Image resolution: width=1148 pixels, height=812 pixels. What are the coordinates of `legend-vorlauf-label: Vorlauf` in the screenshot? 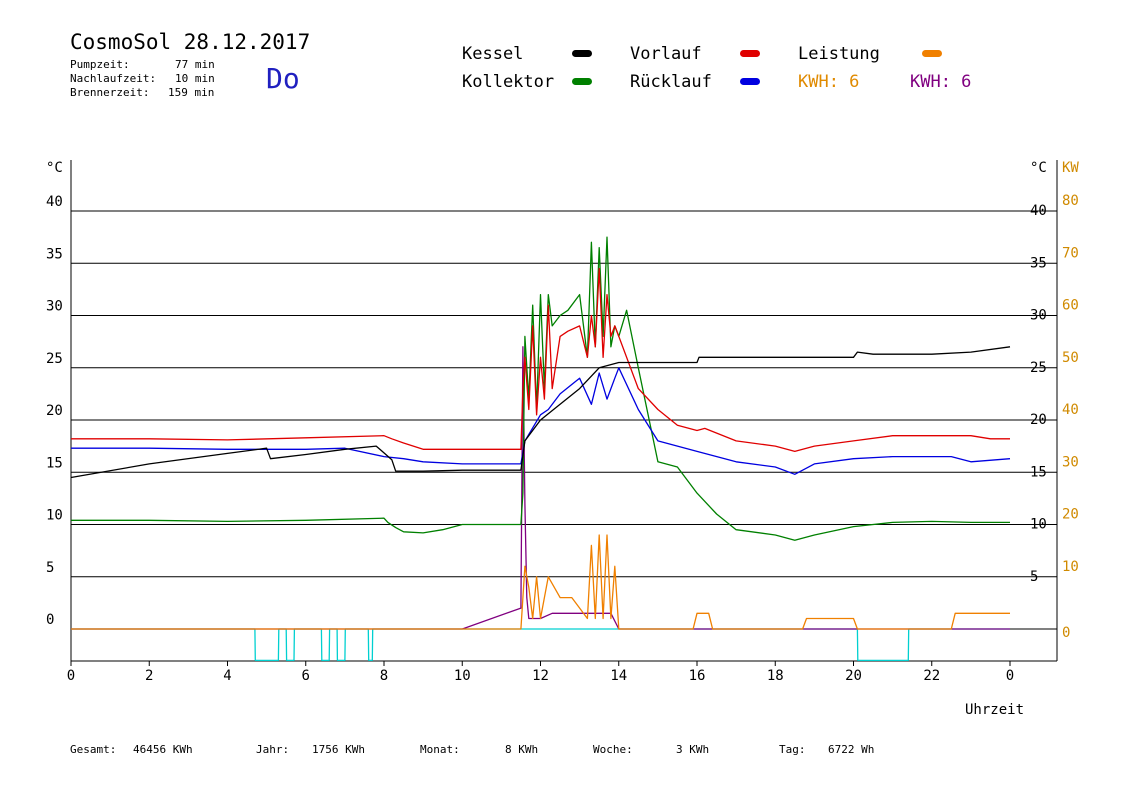 It's located at (666, 54).